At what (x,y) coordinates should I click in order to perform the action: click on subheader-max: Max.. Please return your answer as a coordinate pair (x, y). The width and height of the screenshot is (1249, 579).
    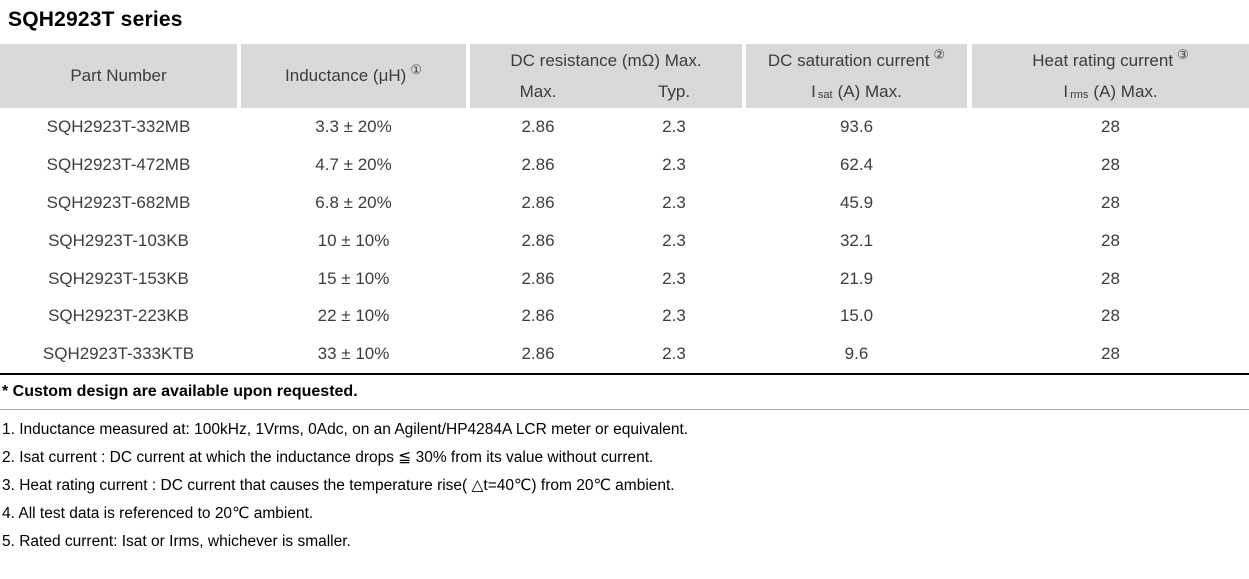
    Looking at the image, I should click on (538, 91).